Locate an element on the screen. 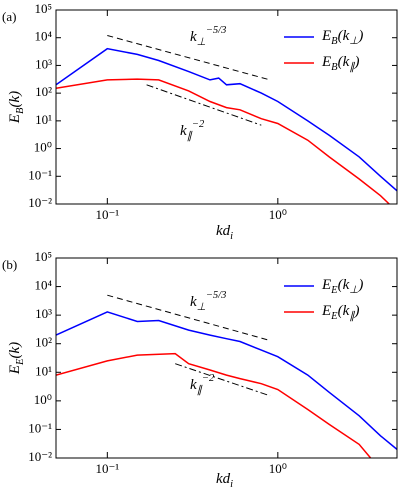 This screenshot has height=497, width=400. panel-label: (a) is located at coordinates (9, 16).